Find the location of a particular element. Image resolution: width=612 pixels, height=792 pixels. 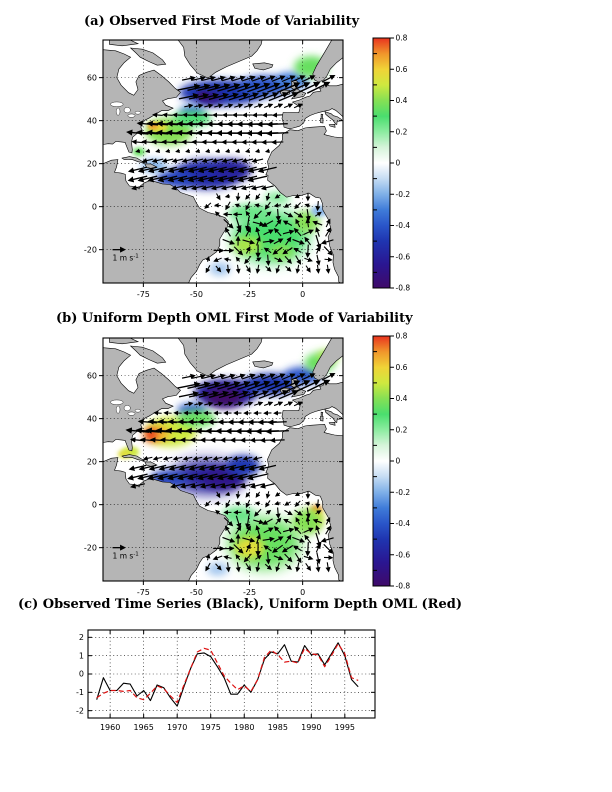

lat-tick-label: -20 is located at coordinates (90, 249).